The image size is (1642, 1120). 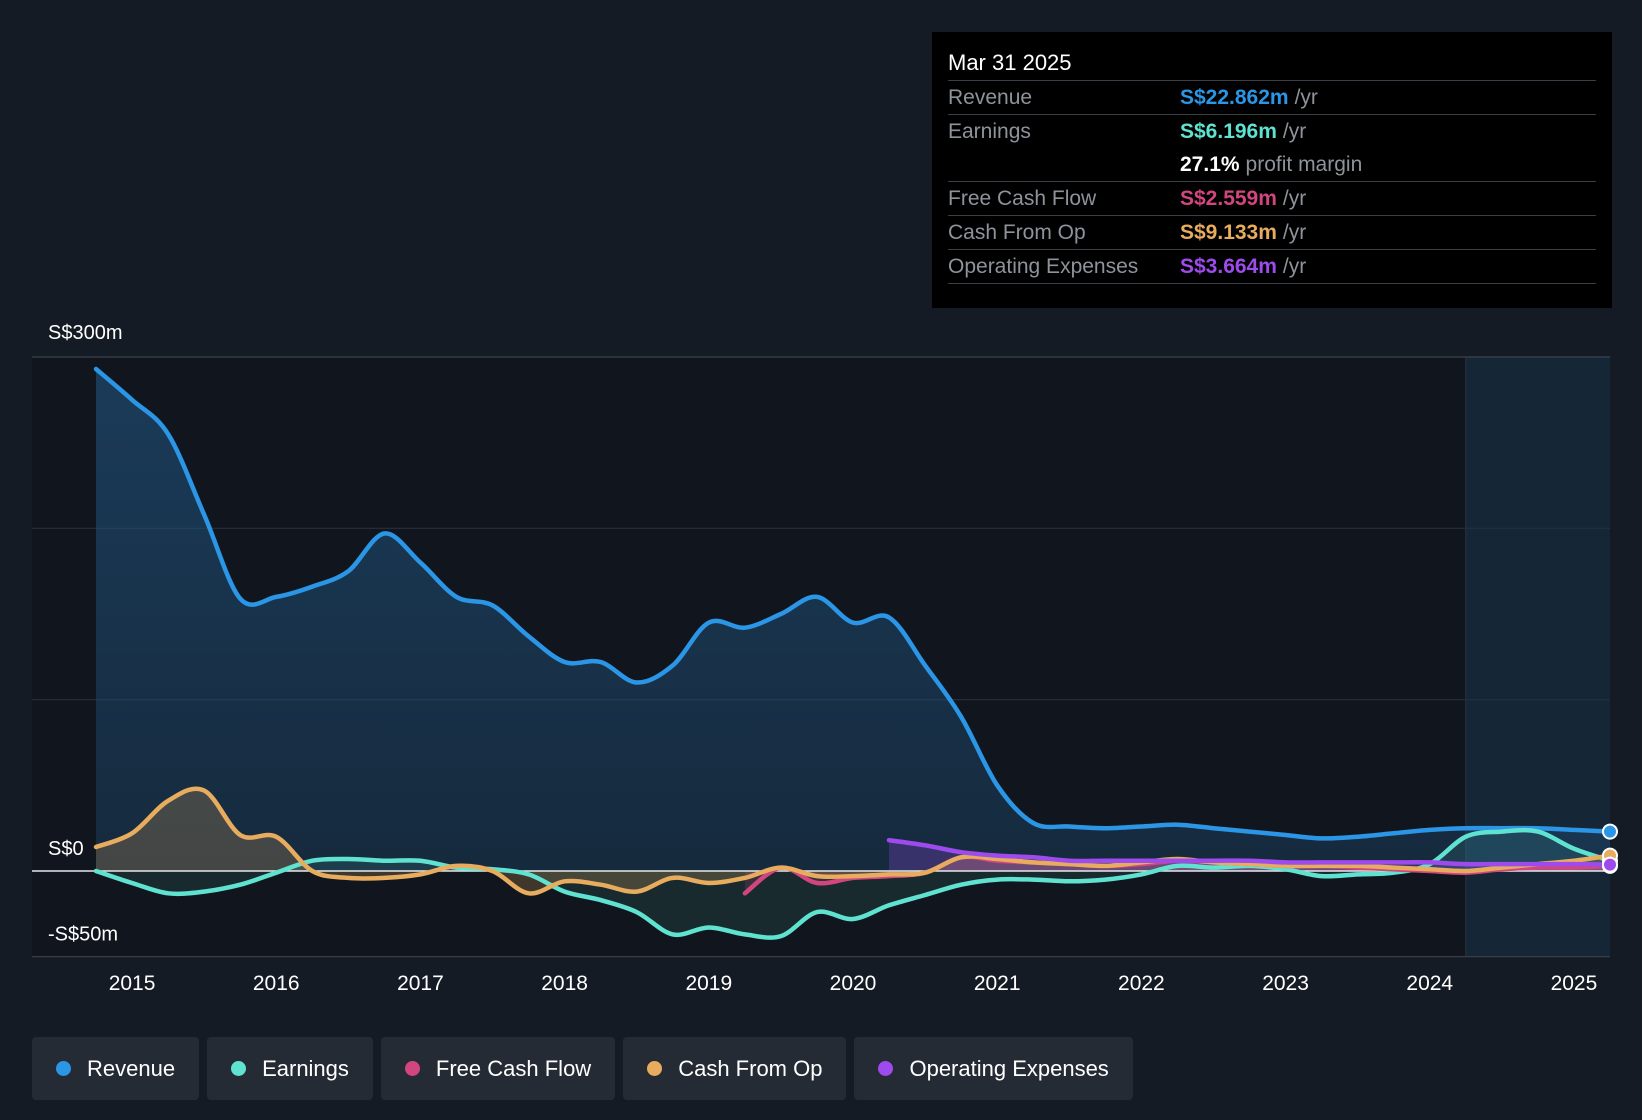 I want to click on tooltip-date: Mar 31 2025, so click(x=1272, y=62).